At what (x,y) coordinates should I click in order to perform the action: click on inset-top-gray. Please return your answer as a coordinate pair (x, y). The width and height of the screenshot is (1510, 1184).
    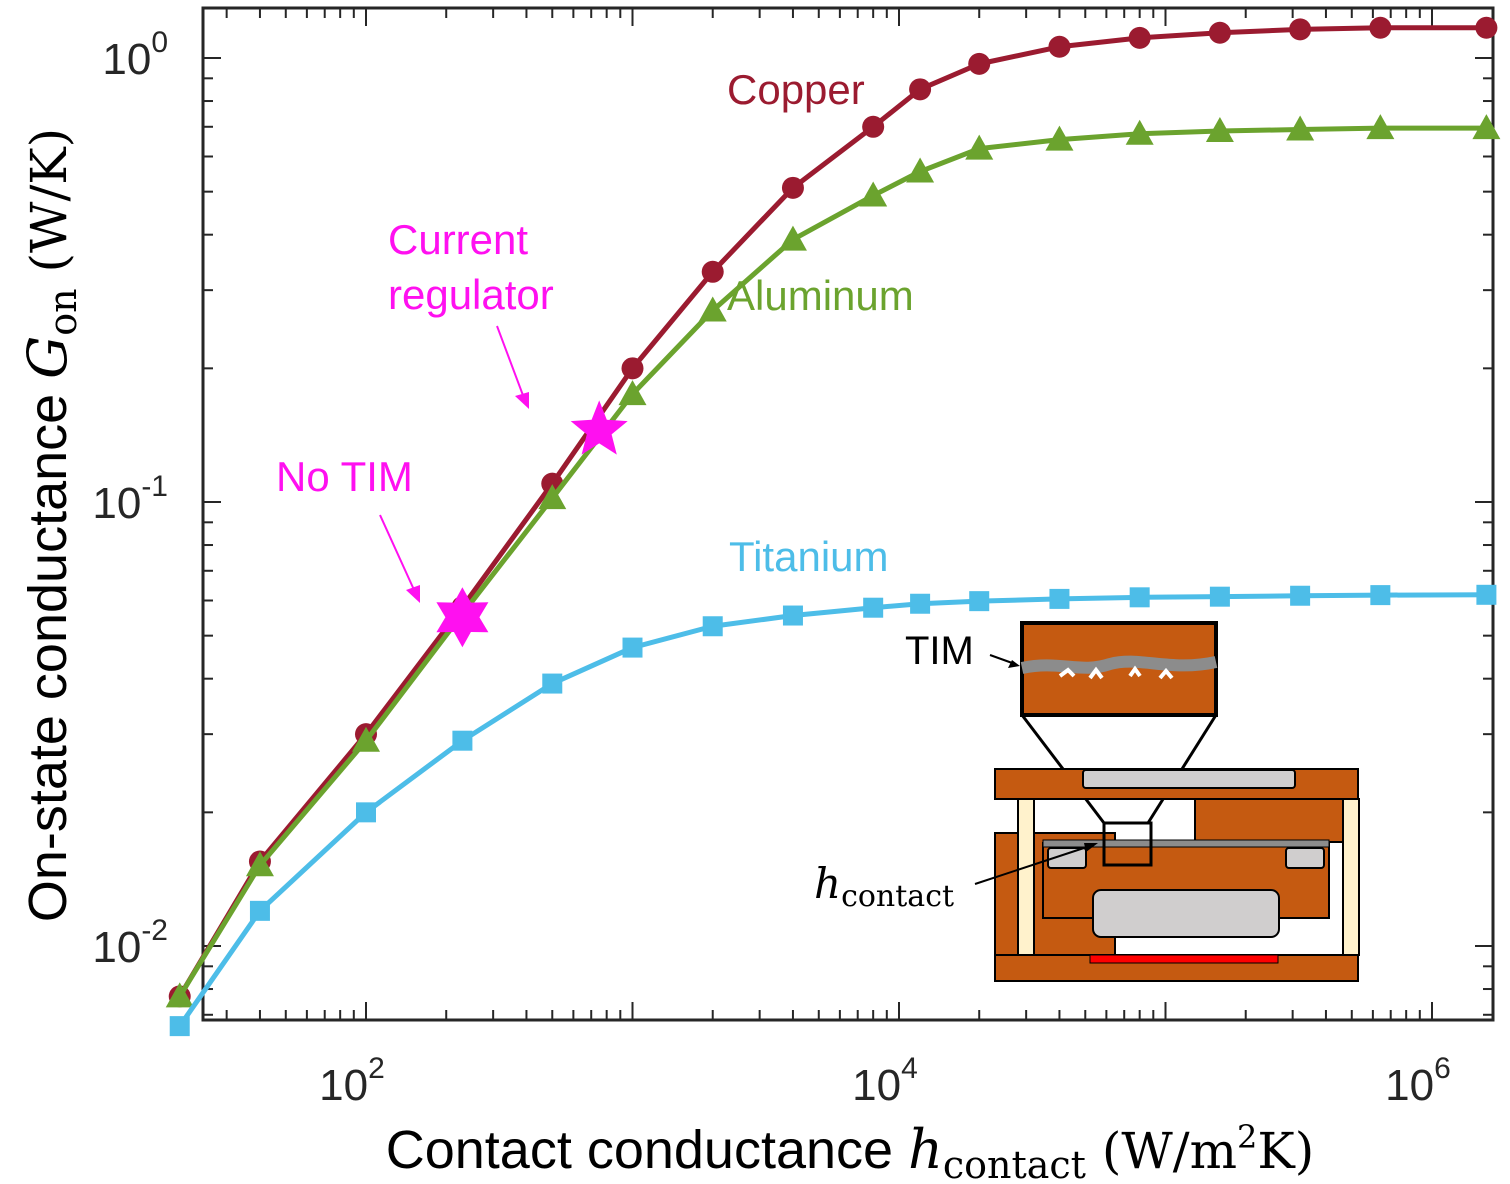
    Looking at the image, I should click on (1189, 779).